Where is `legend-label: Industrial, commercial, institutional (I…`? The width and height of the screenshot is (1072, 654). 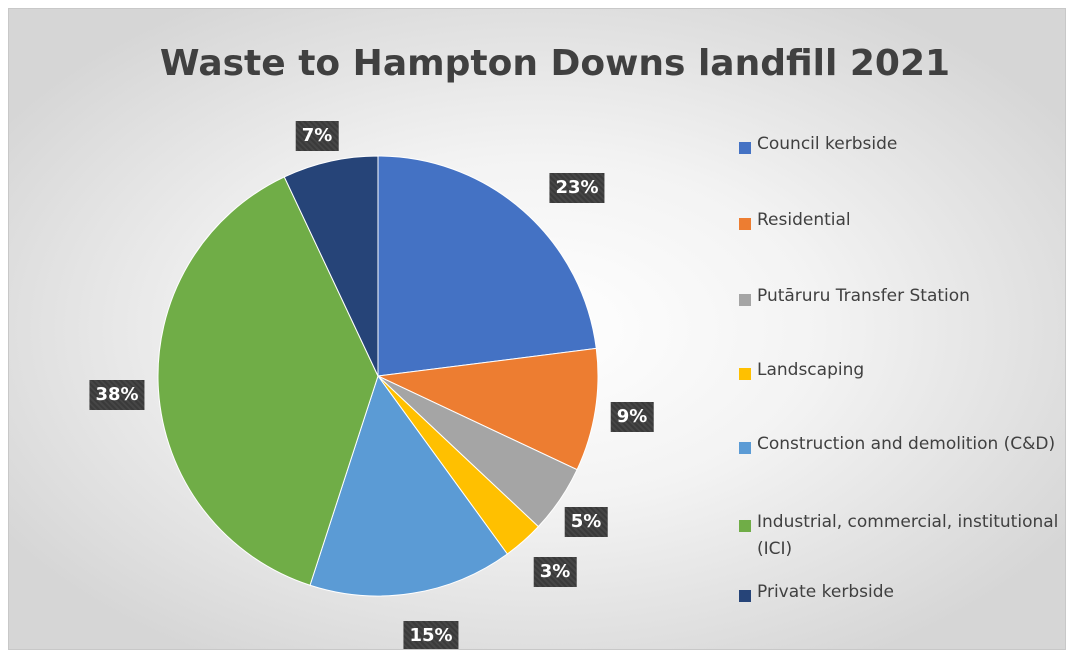
legend-label: Industrial, commercial, institutional (I… is located at coordinates (908, 535).